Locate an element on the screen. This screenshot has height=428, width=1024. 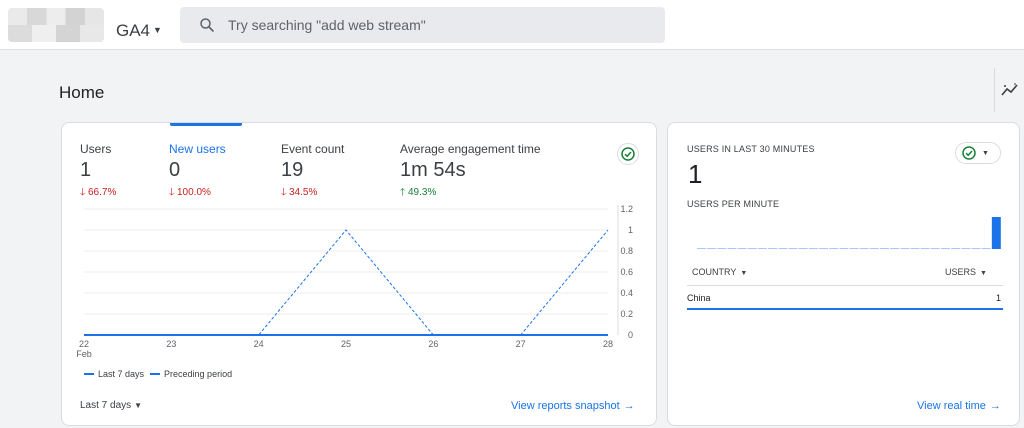
series-line-preceding-period is located at coordinates (346, 282).